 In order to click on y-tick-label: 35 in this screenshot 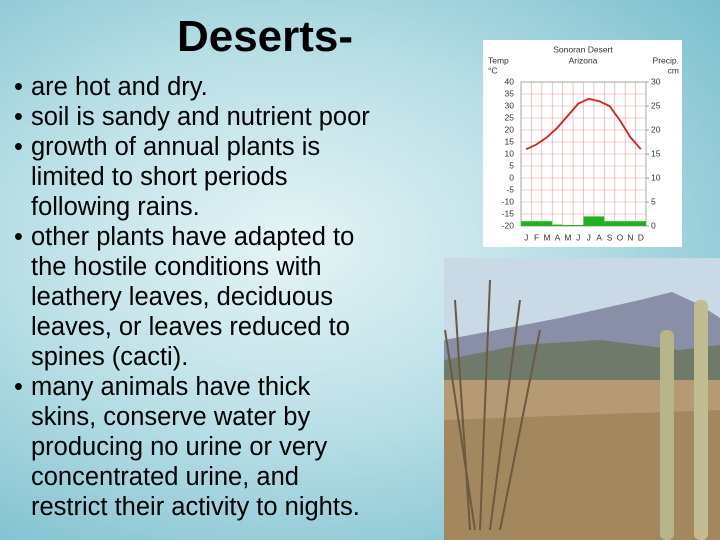, I will do `click(510, 93)`.